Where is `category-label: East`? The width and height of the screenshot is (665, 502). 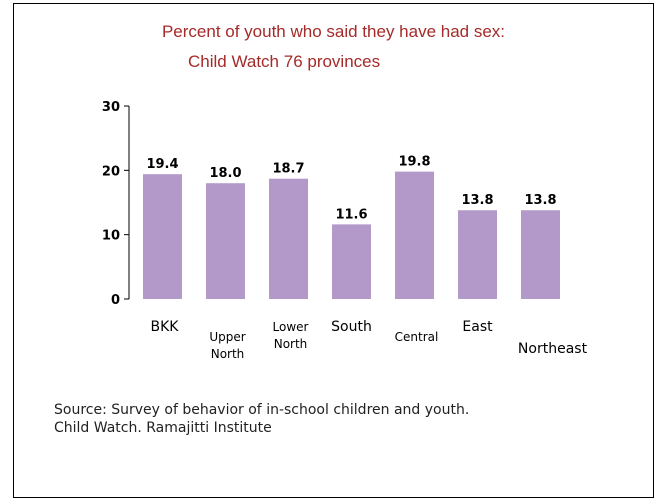 category-label: East is located at coordinates (477, 327).